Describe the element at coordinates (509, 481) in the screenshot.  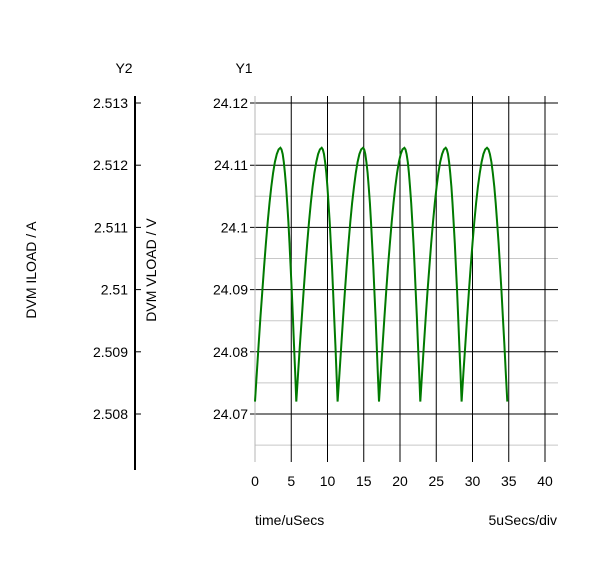
I see `x-tick-label: 35` at that location.